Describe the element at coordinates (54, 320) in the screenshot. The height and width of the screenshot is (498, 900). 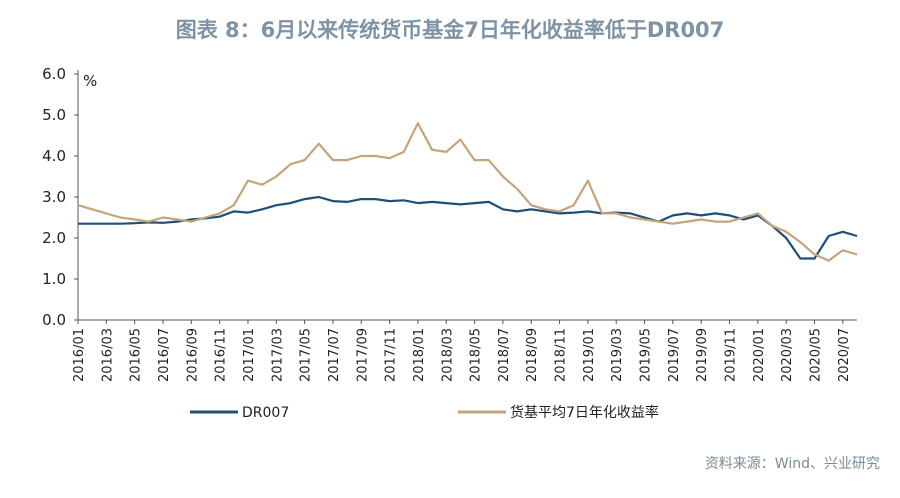
I see `y-tick-label: 0.0` at that location.